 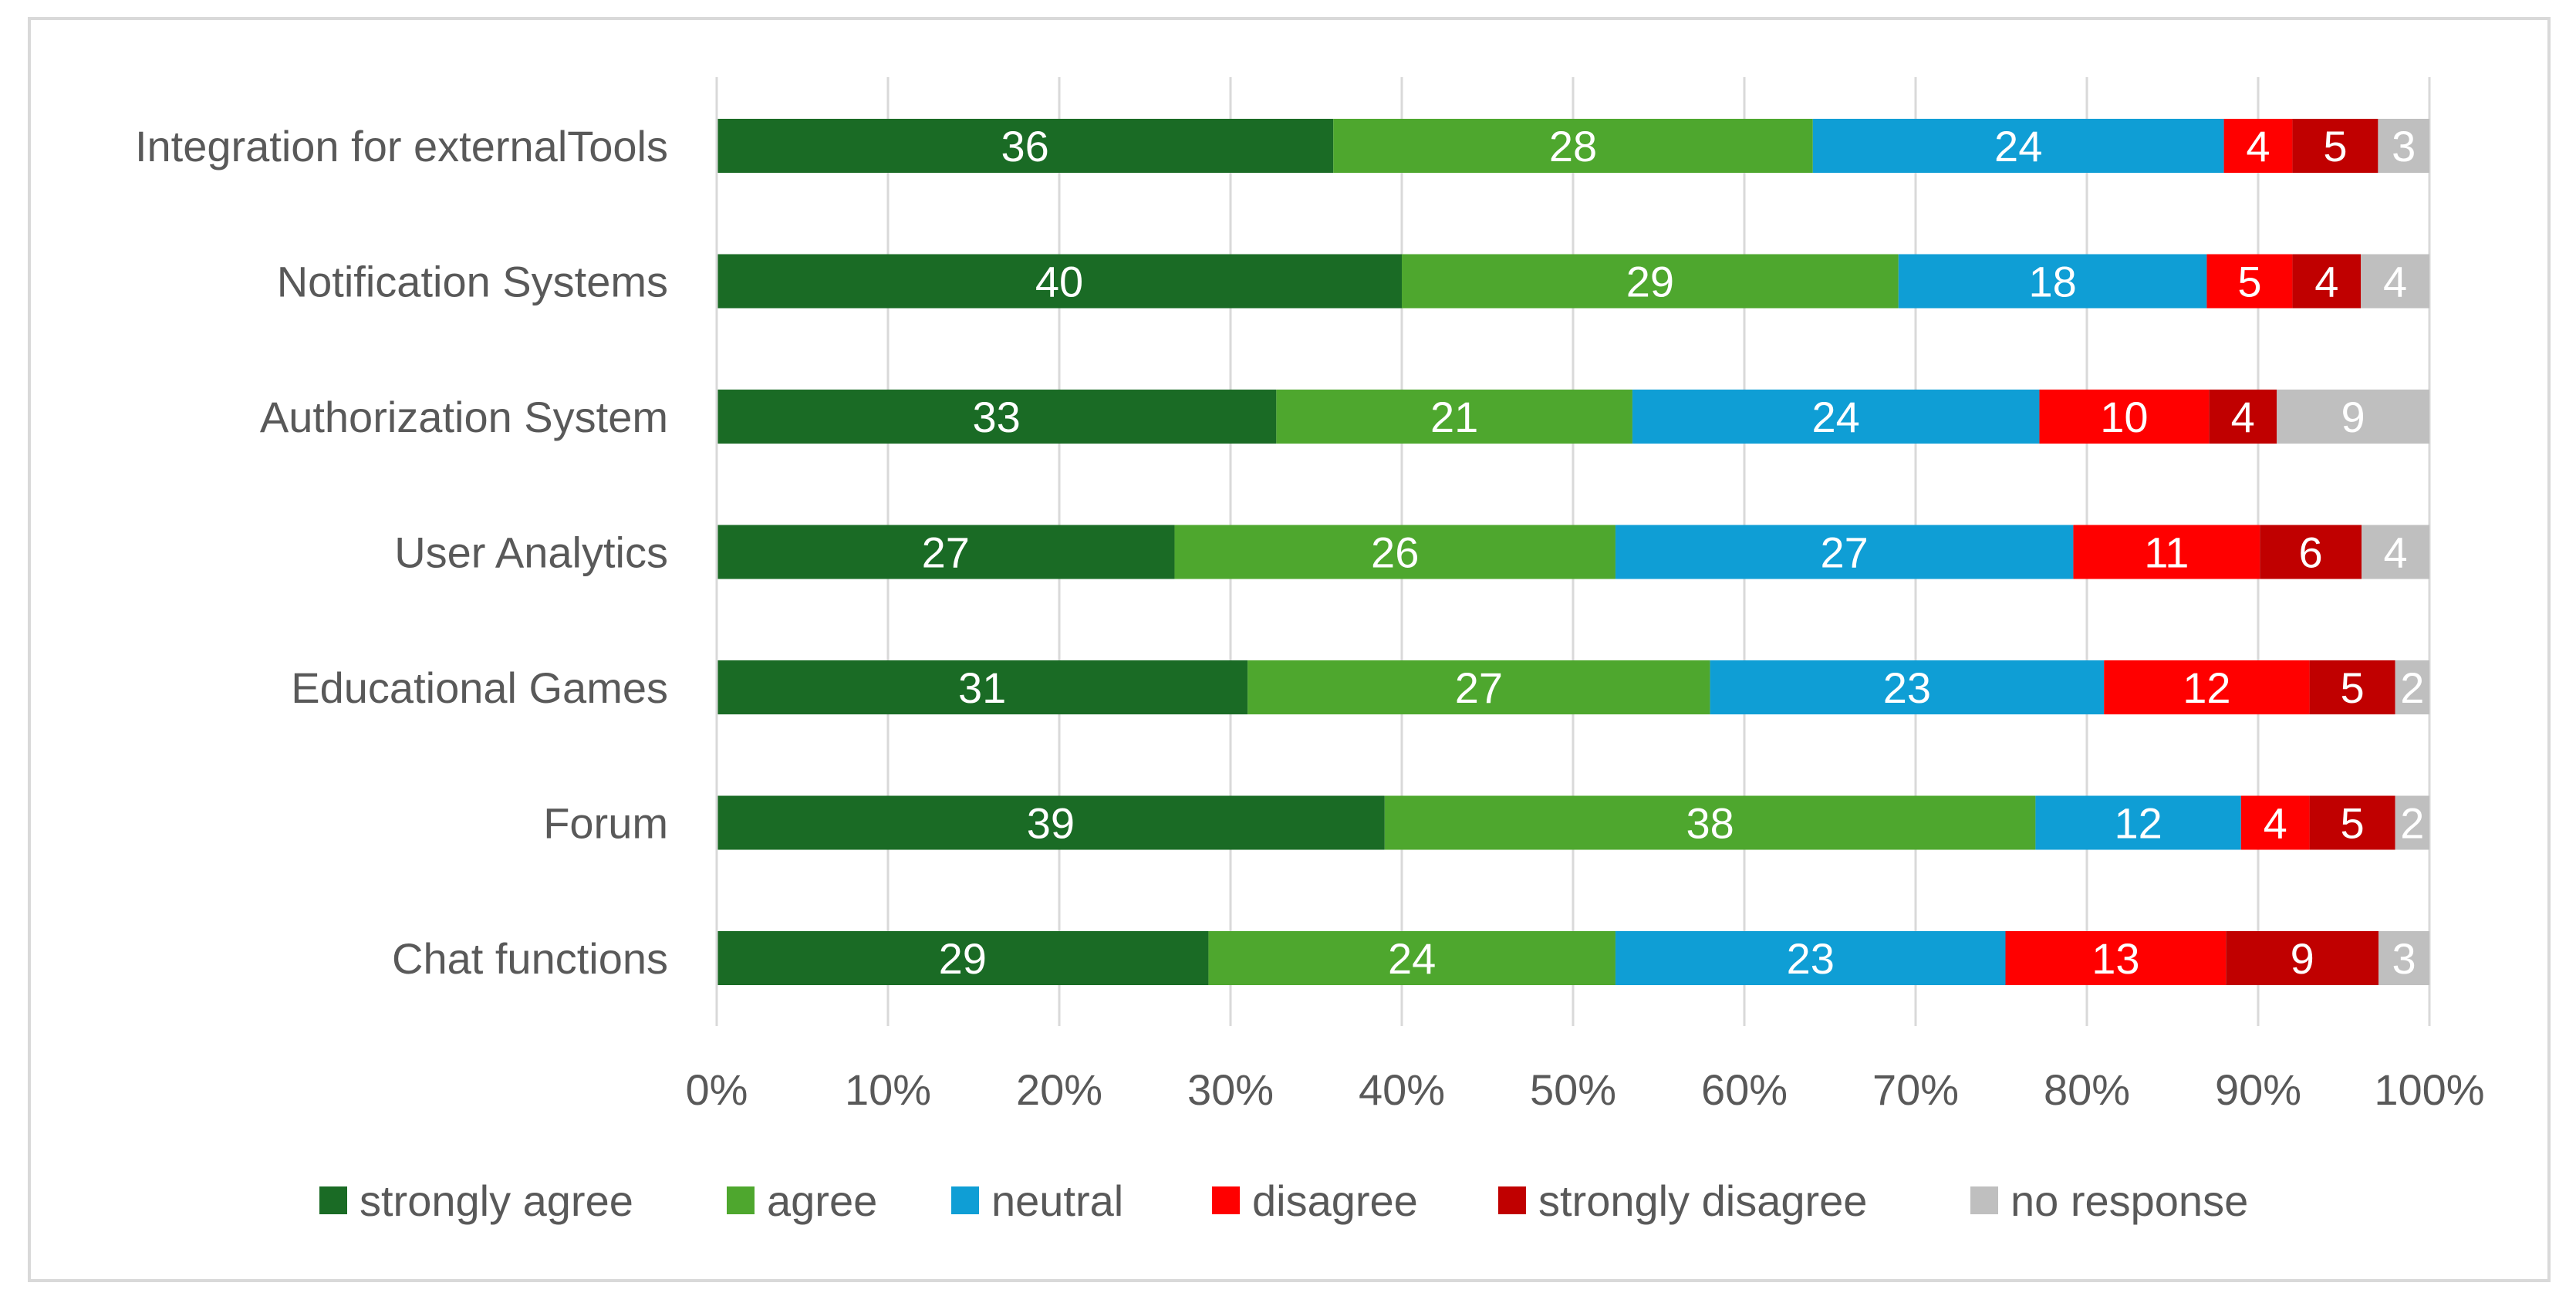 What do you see at coordinates (2087, 1089) in the screenshot?
I see `x-tick-label: 80%` at bounding box center [2087, 1089].